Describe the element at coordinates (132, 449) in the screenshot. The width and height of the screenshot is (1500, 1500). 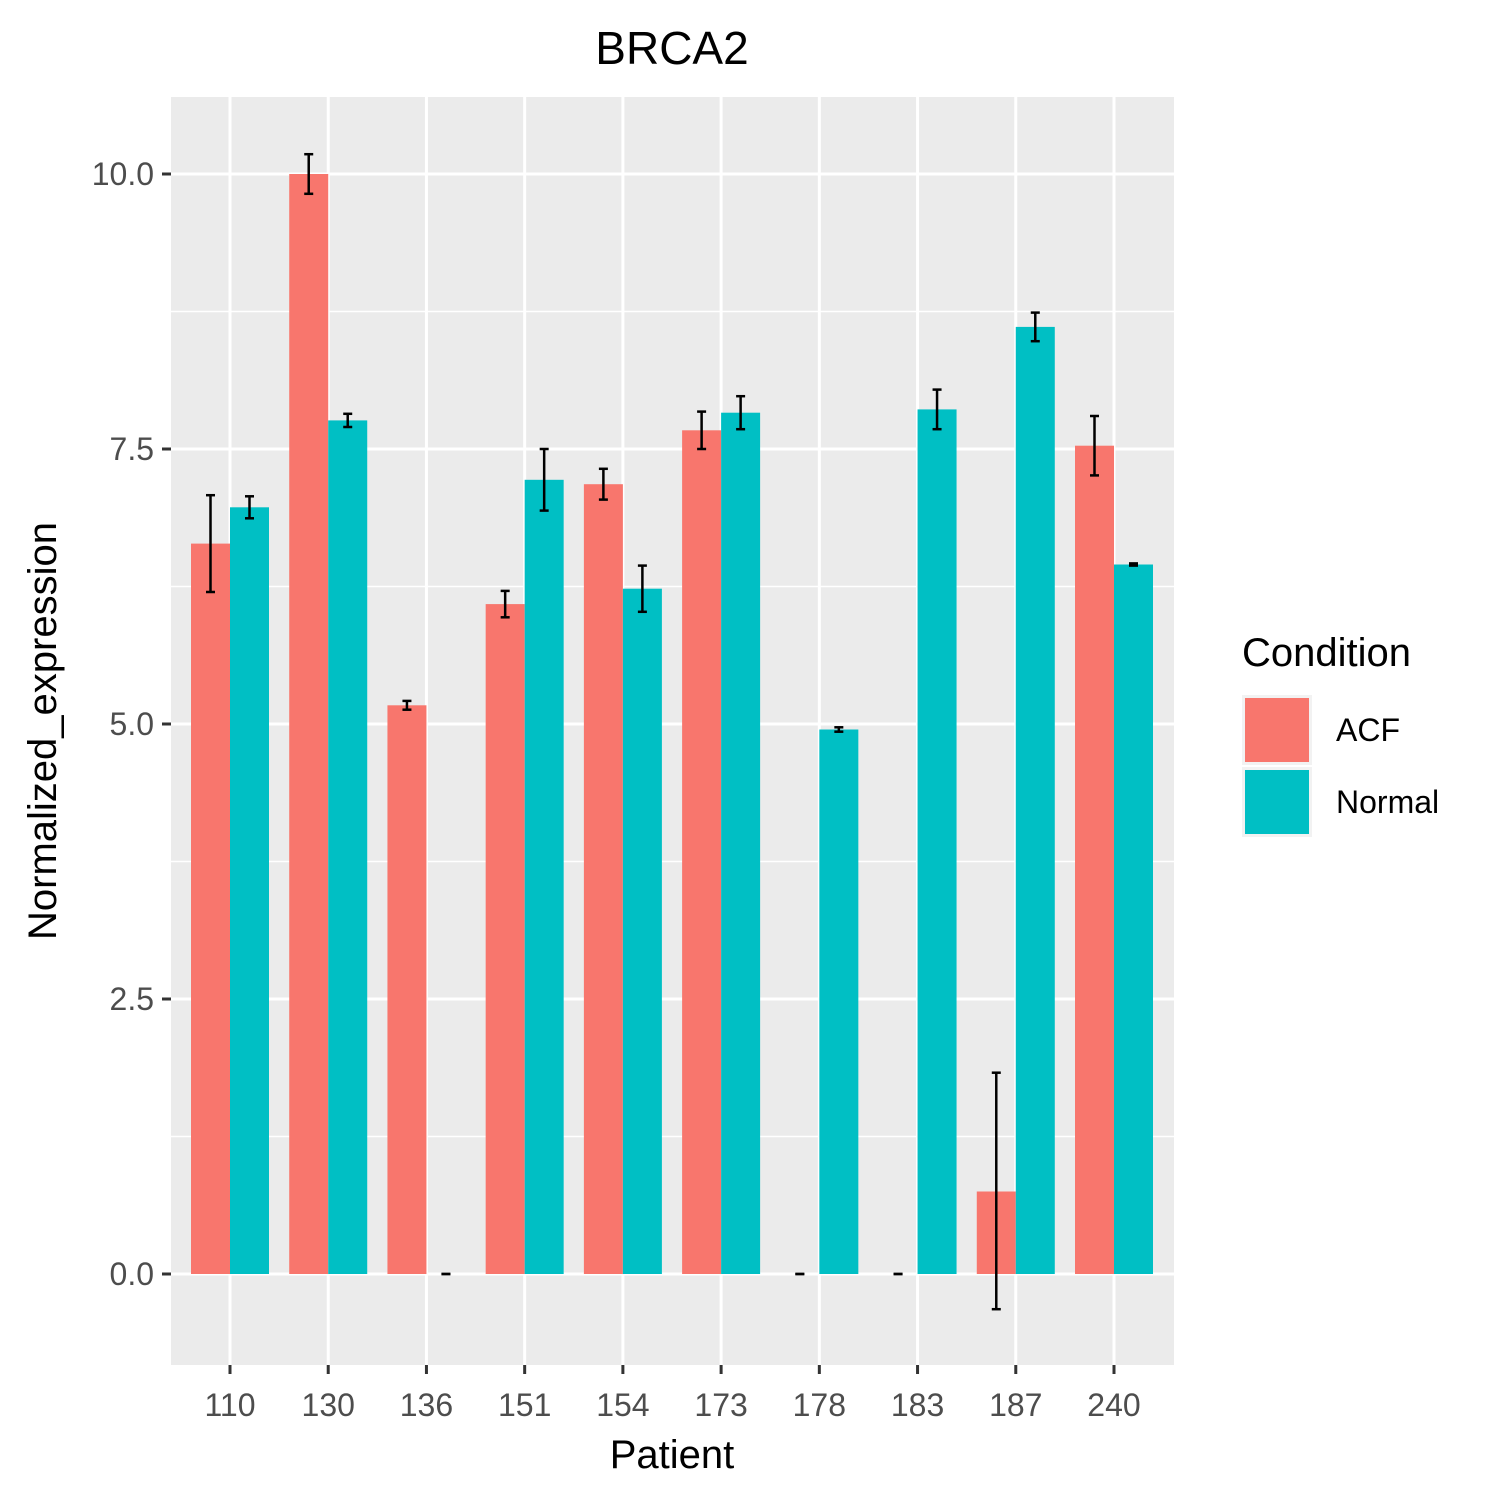
I see `y-tick-label: 7.5` at that location.